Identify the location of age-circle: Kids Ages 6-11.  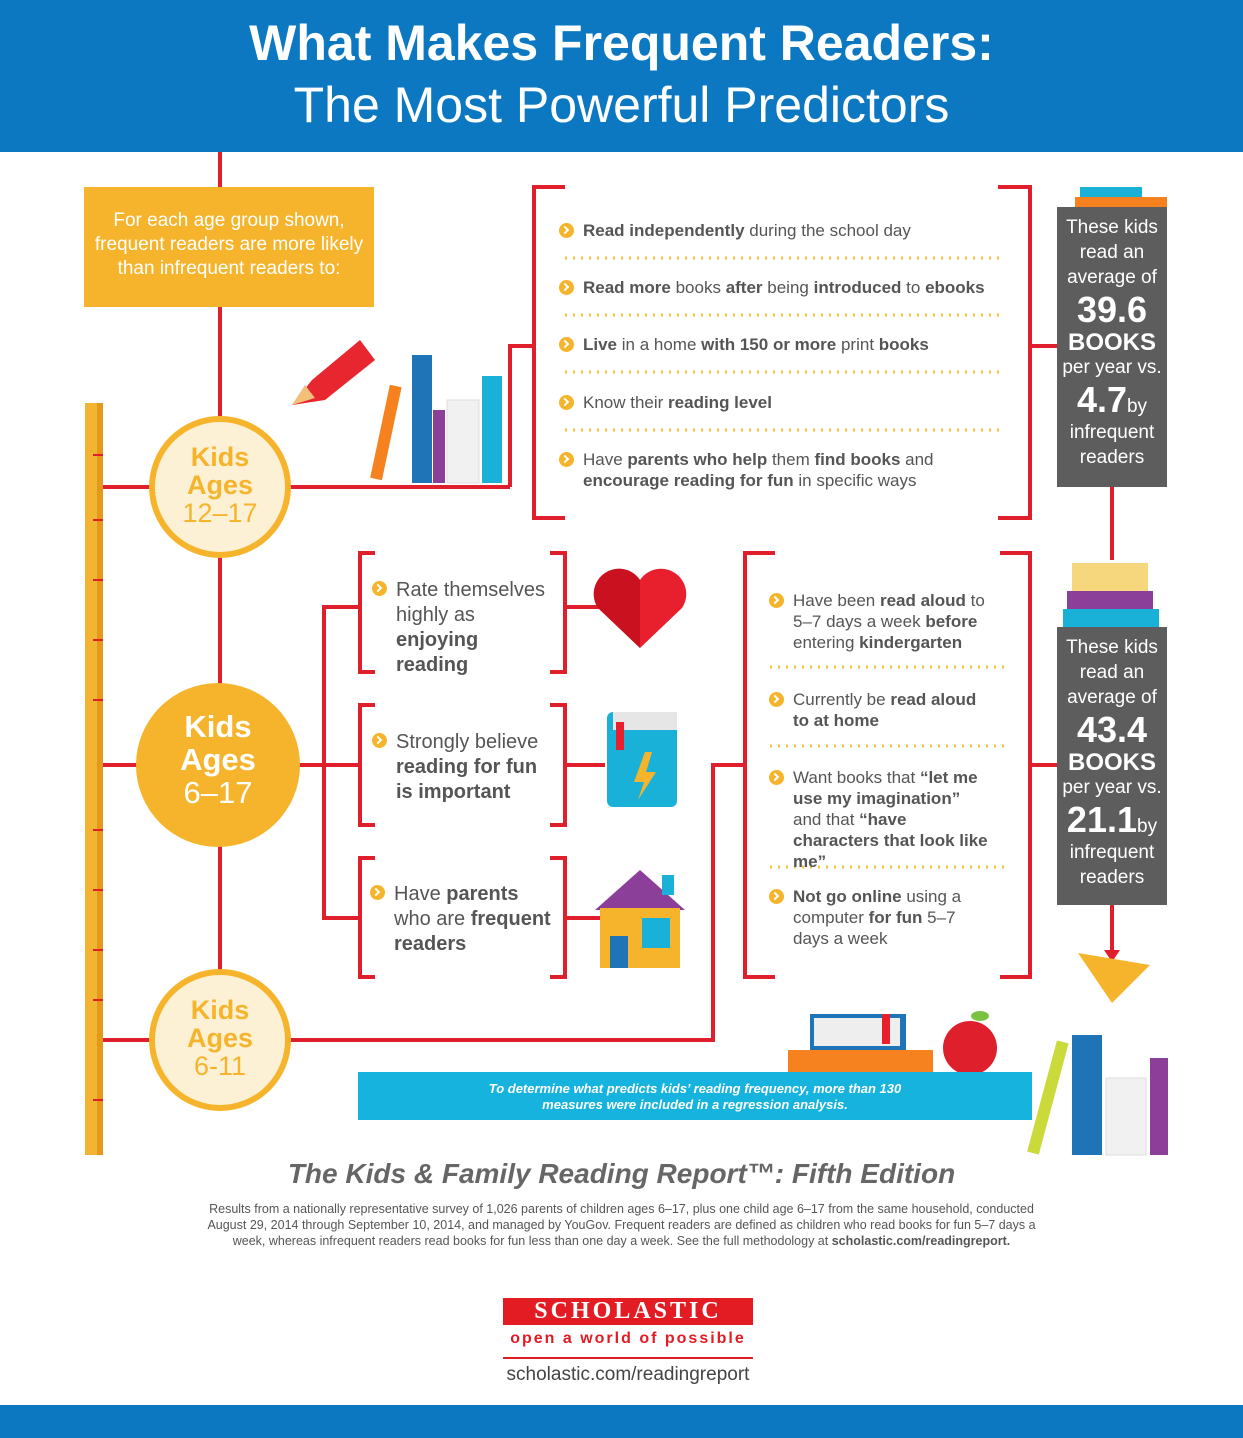
(220, 1038).